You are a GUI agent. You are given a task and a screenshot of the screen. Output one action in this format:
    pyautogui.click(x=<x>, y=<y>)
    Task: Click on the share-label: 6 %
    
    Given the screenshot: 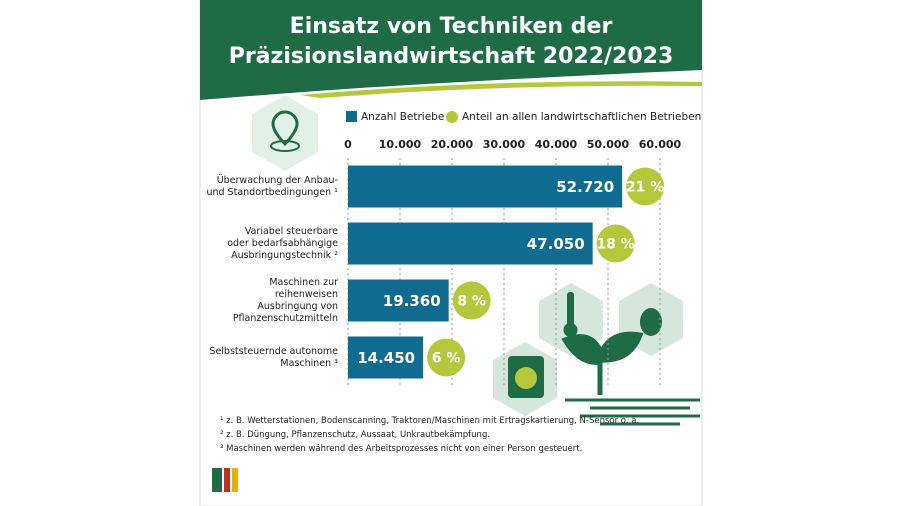 What is the action you would take?
    pyautogui.click(x=446, y=359)
    